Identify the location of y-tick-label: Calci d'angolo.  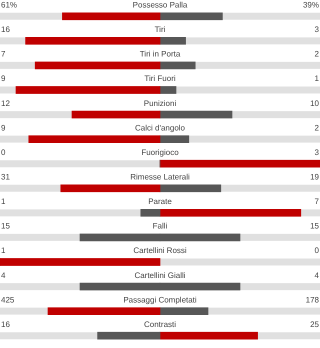
(160, 127).